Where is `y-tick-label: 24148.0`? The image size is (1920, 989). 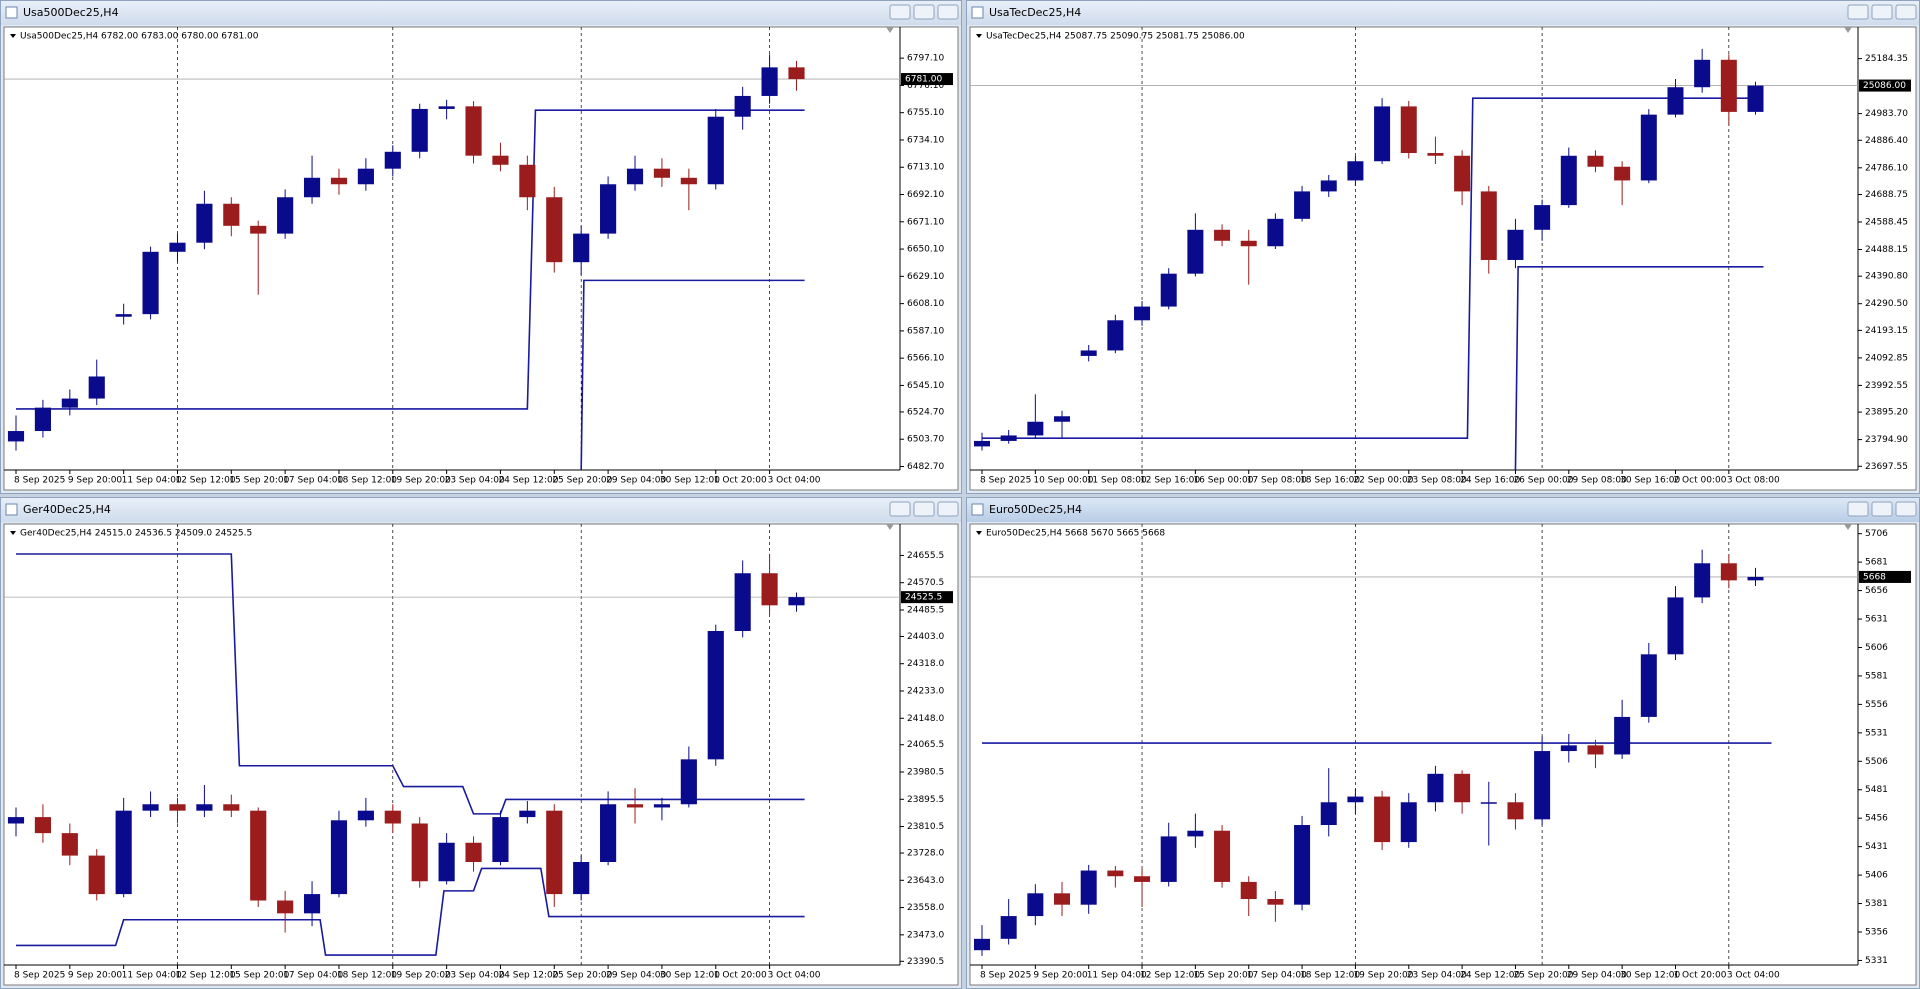
y-tick-label: 24148.0 is located at coordinates (925, 719).